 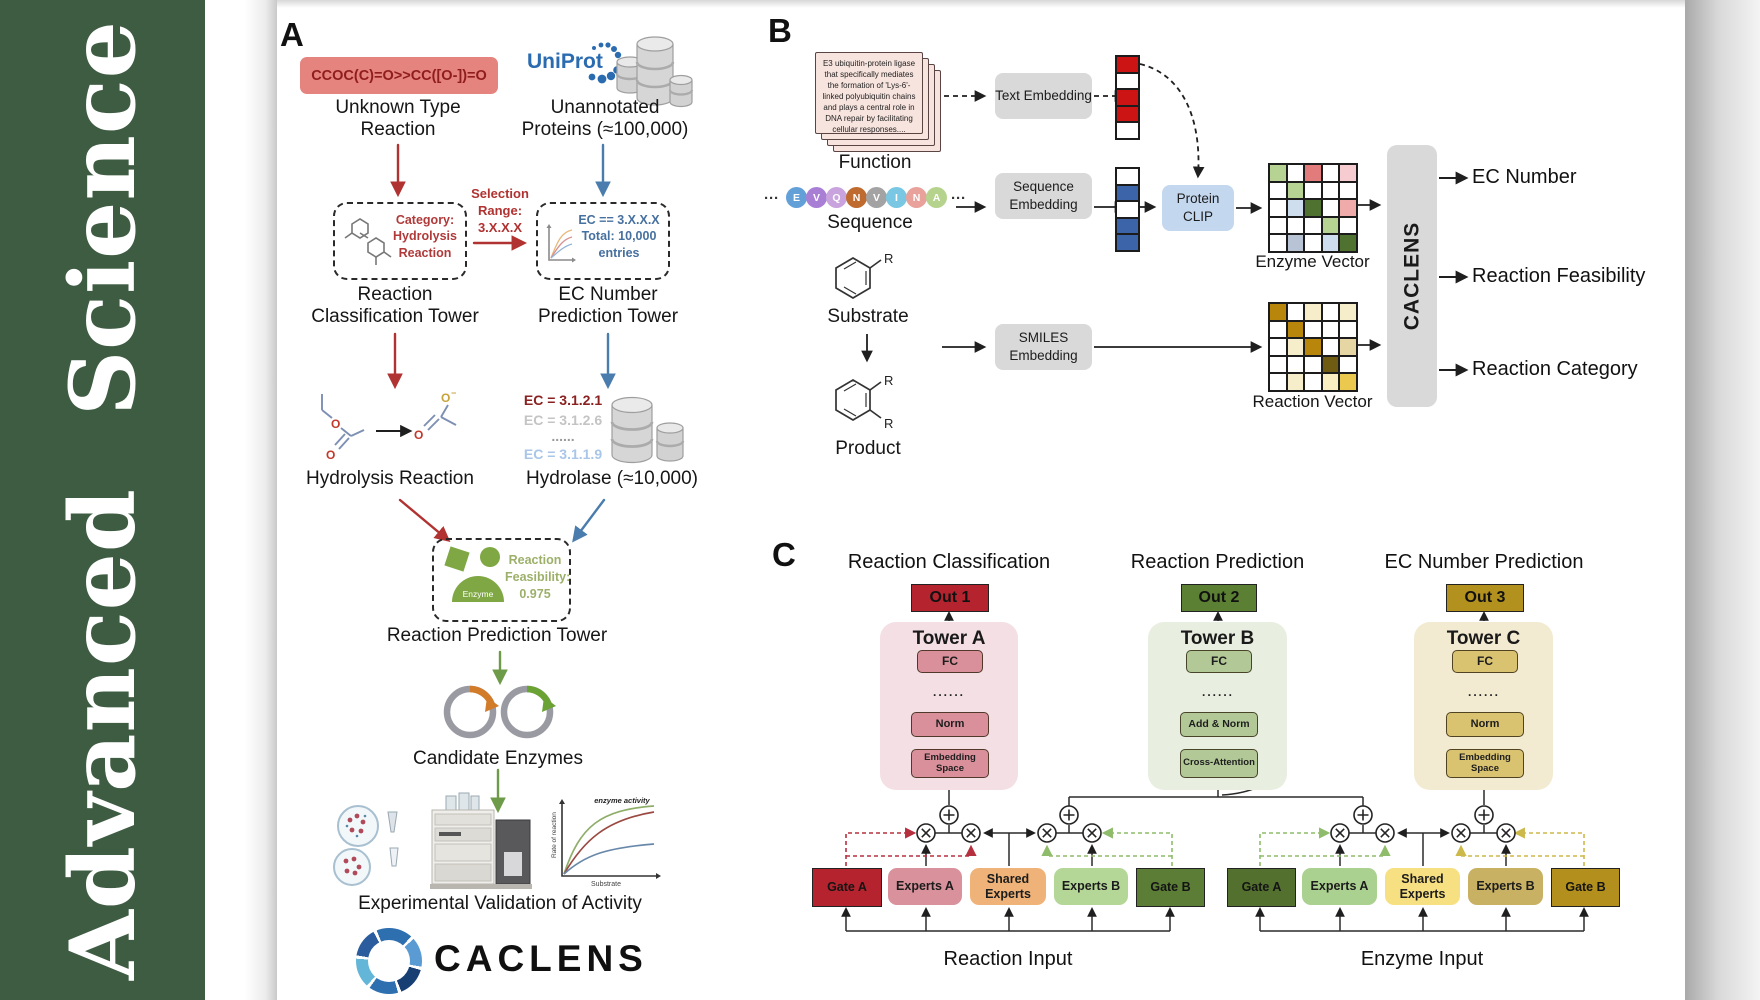 What do you see at coordinates (949, 638) in the screenshot?
I see `tower-a-name: Tower A` at bounding box center [949, 638].